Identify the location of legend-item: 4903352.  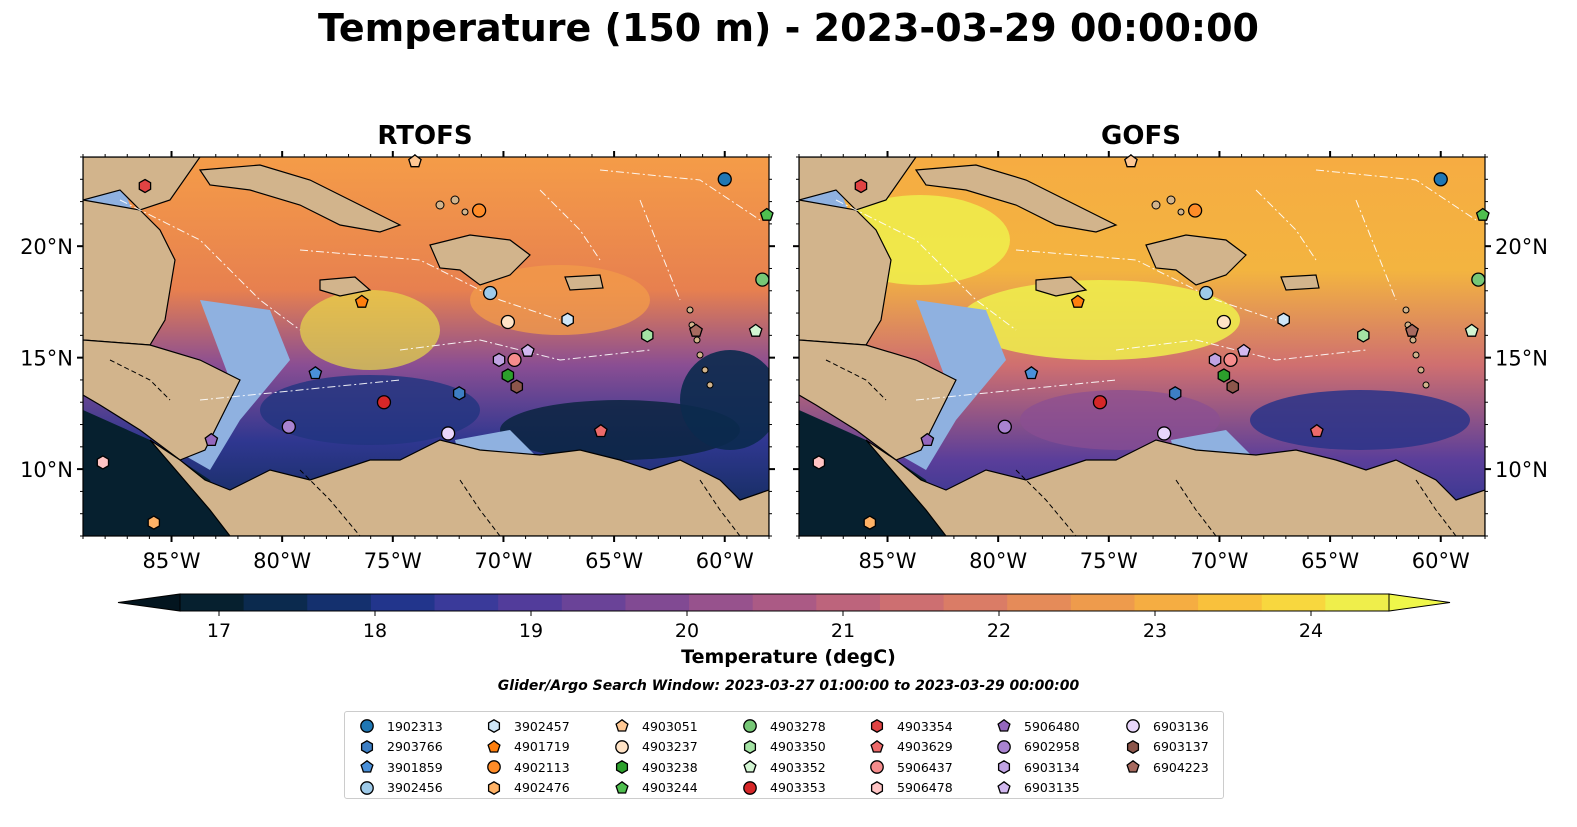
(784, 767).